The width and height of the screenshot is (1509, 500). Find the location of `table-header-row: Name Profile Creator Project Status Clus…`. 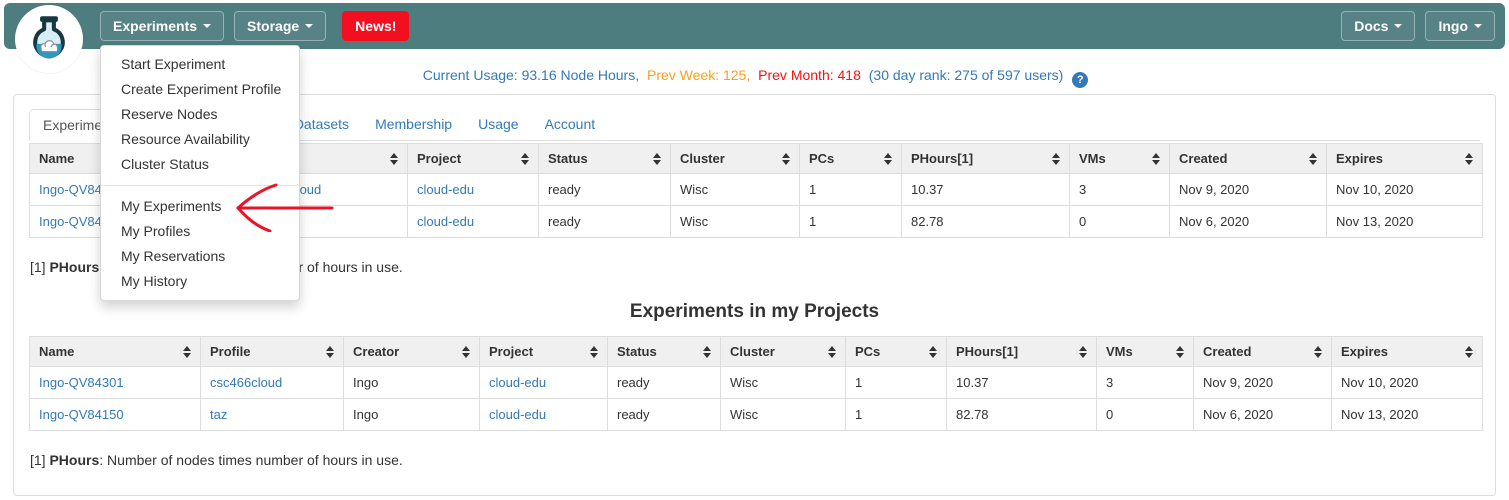

table-header-row: Name Profile Creator Project Status Clus… is located at coordinates (756, 351).